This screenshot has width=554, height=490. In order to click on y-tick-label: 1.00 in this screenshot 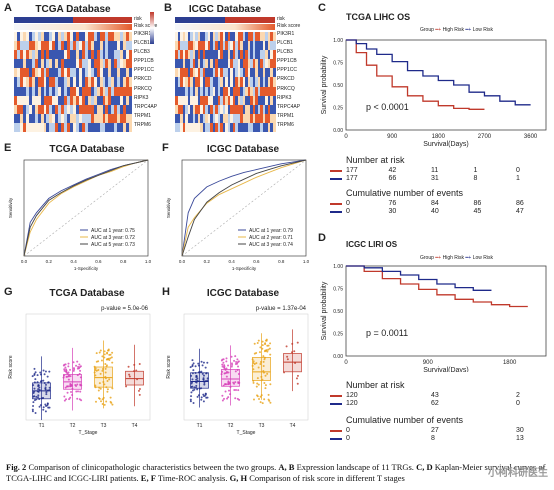, I will do `click(338, 41)`.